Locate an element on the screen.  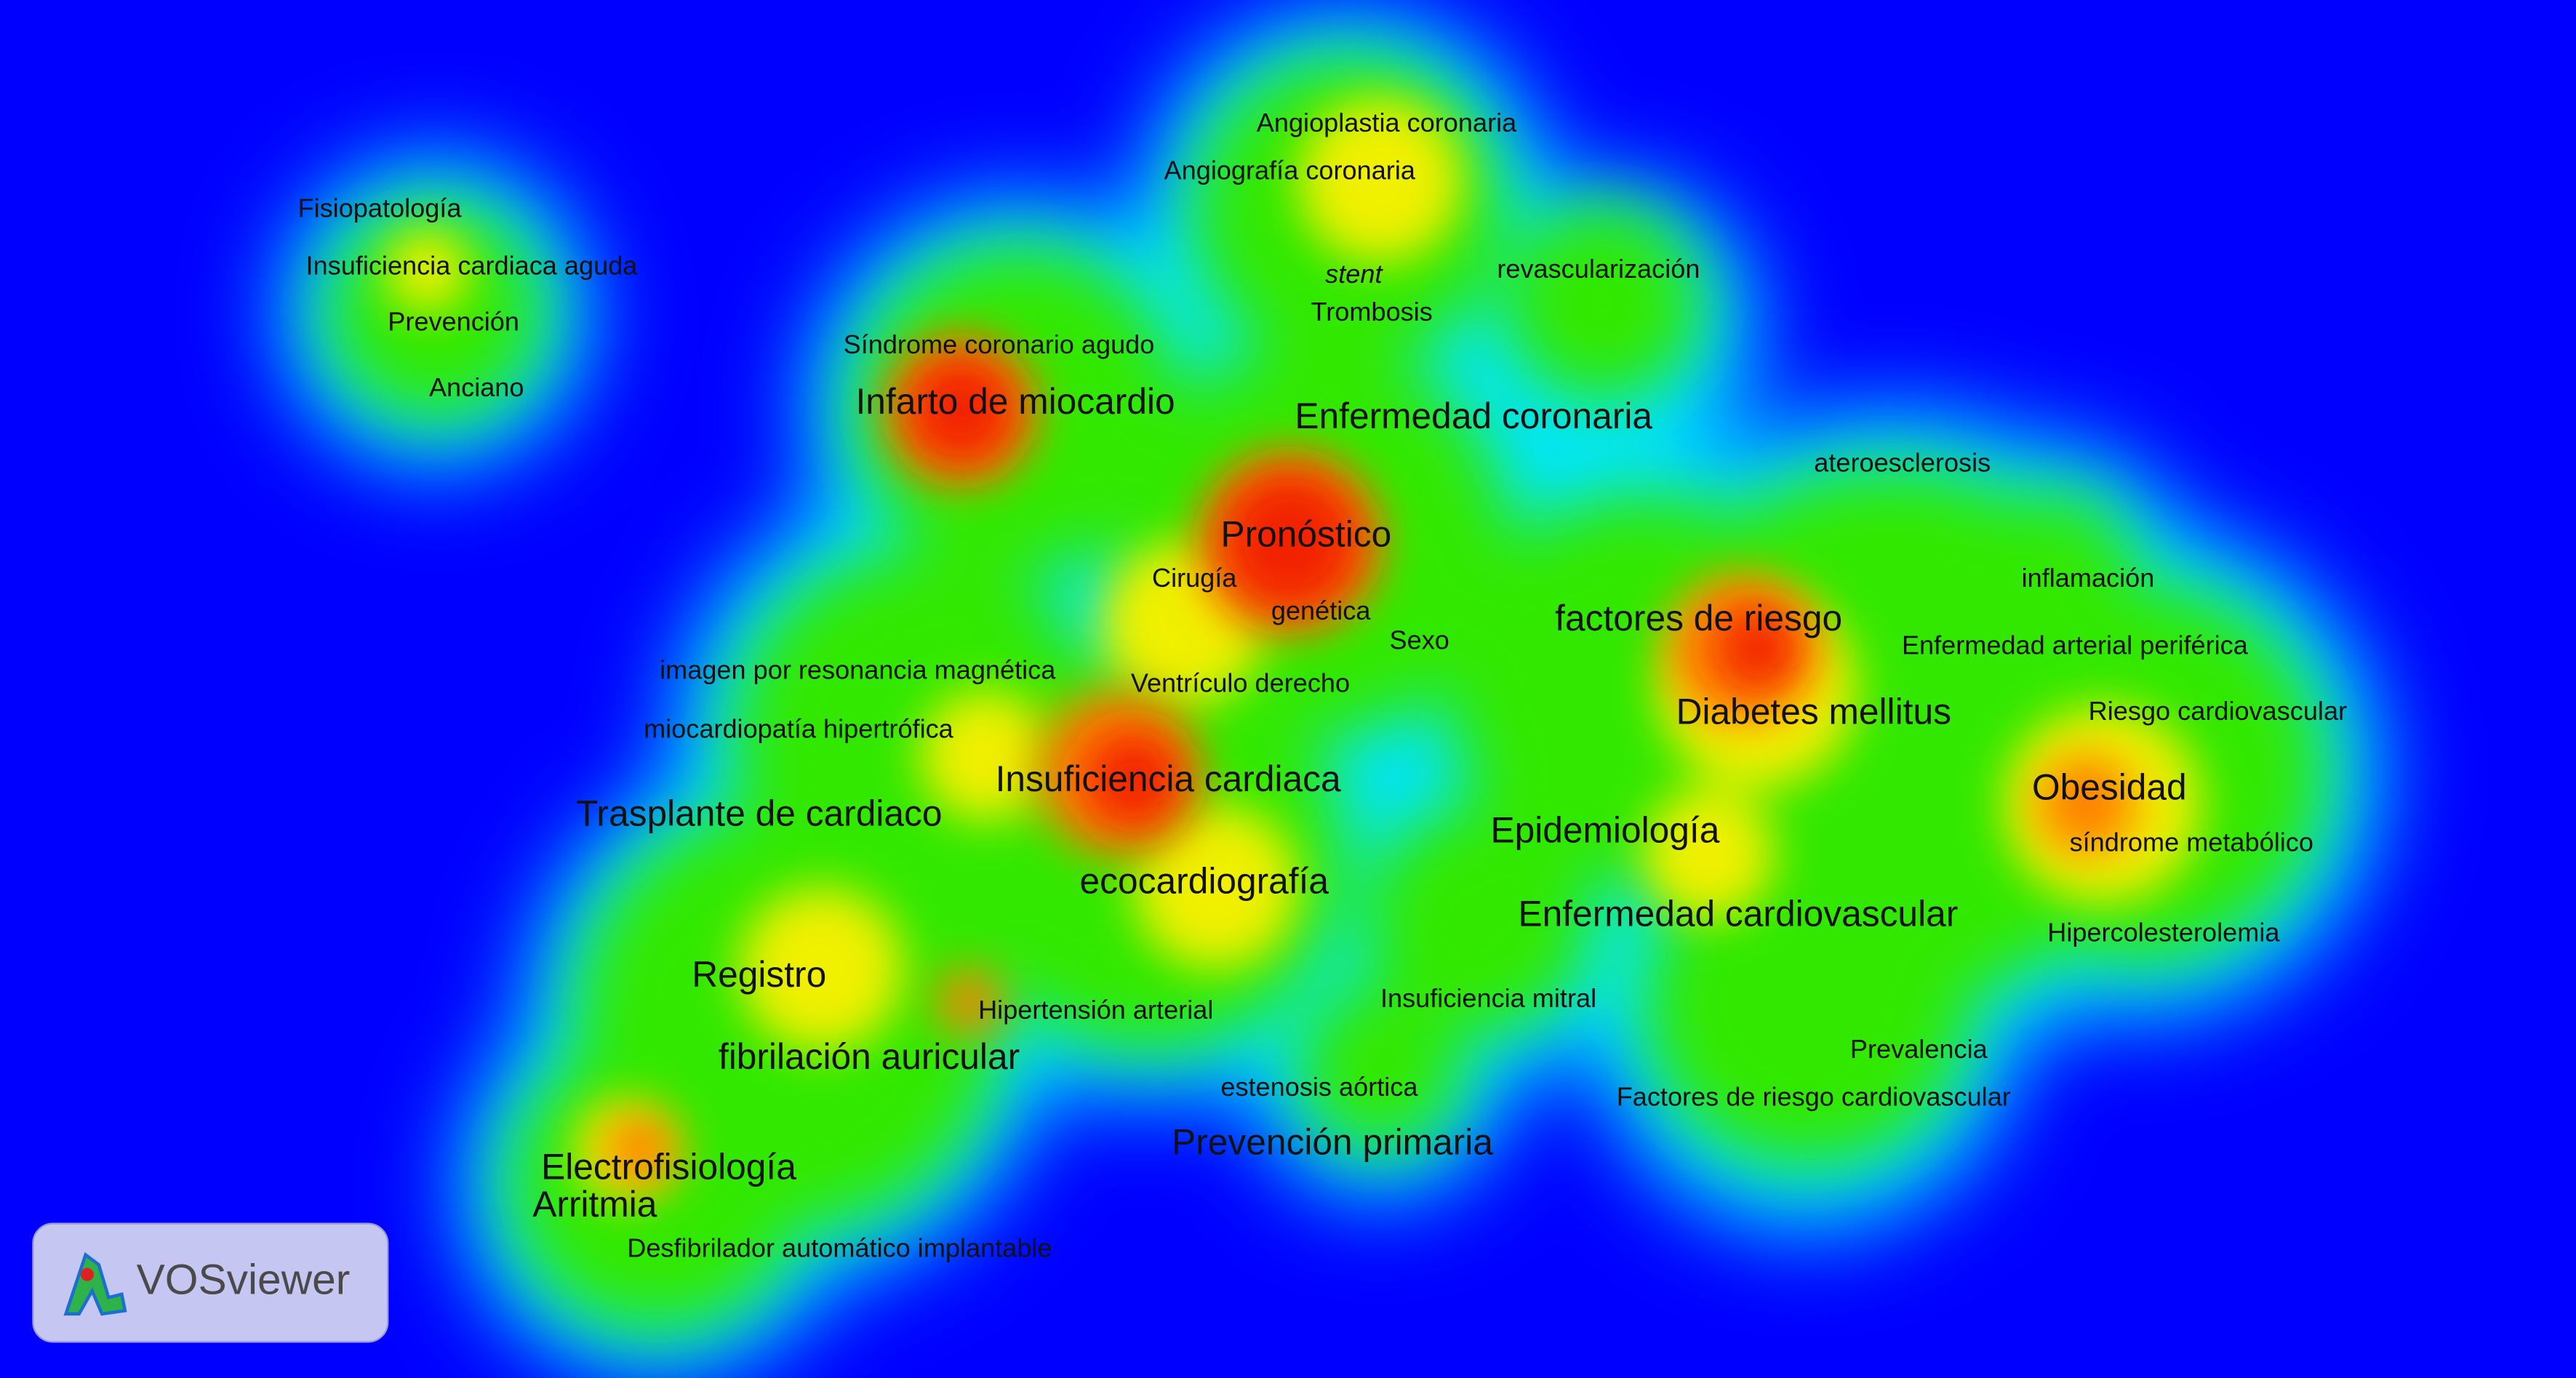
keyword-label: Prevención is located at coordinates (453, 321).